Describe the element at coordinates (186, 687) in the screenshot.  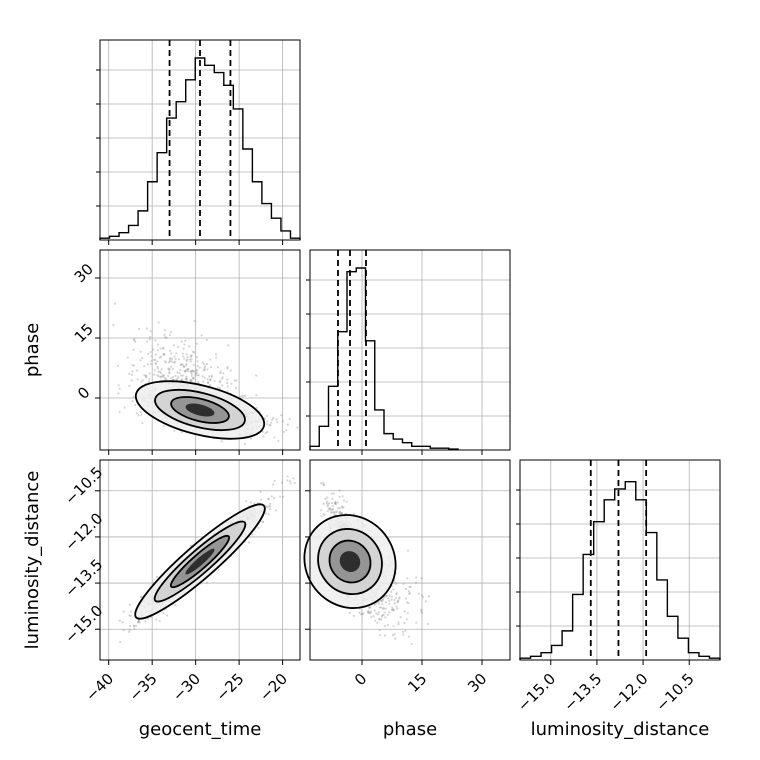
I see `x-tick-label: −30` at that location.